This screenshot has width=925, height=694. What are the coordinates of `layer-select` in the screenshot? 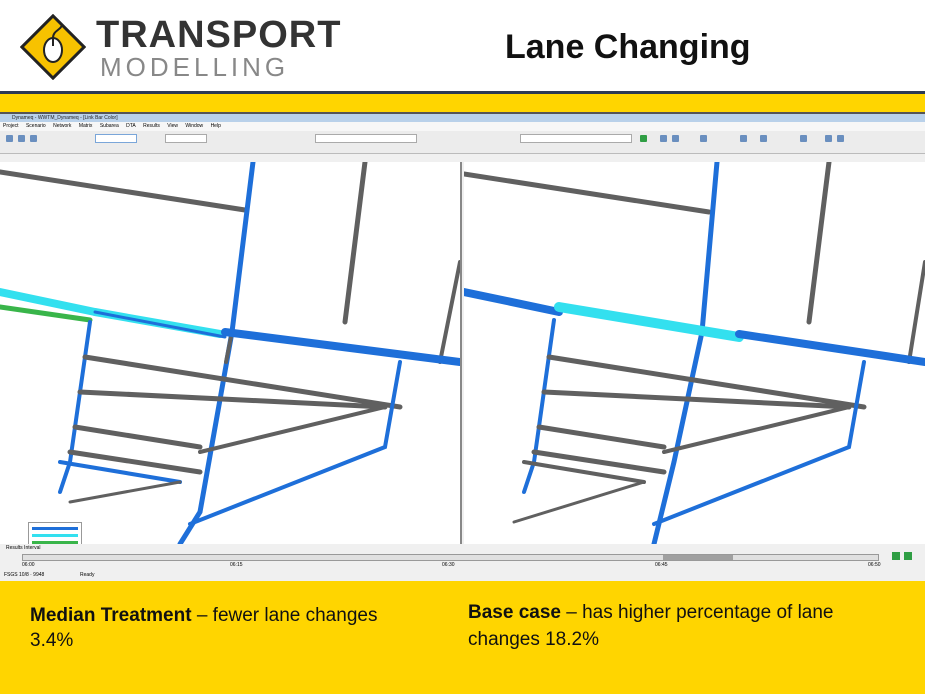 It's located at (116, 138).